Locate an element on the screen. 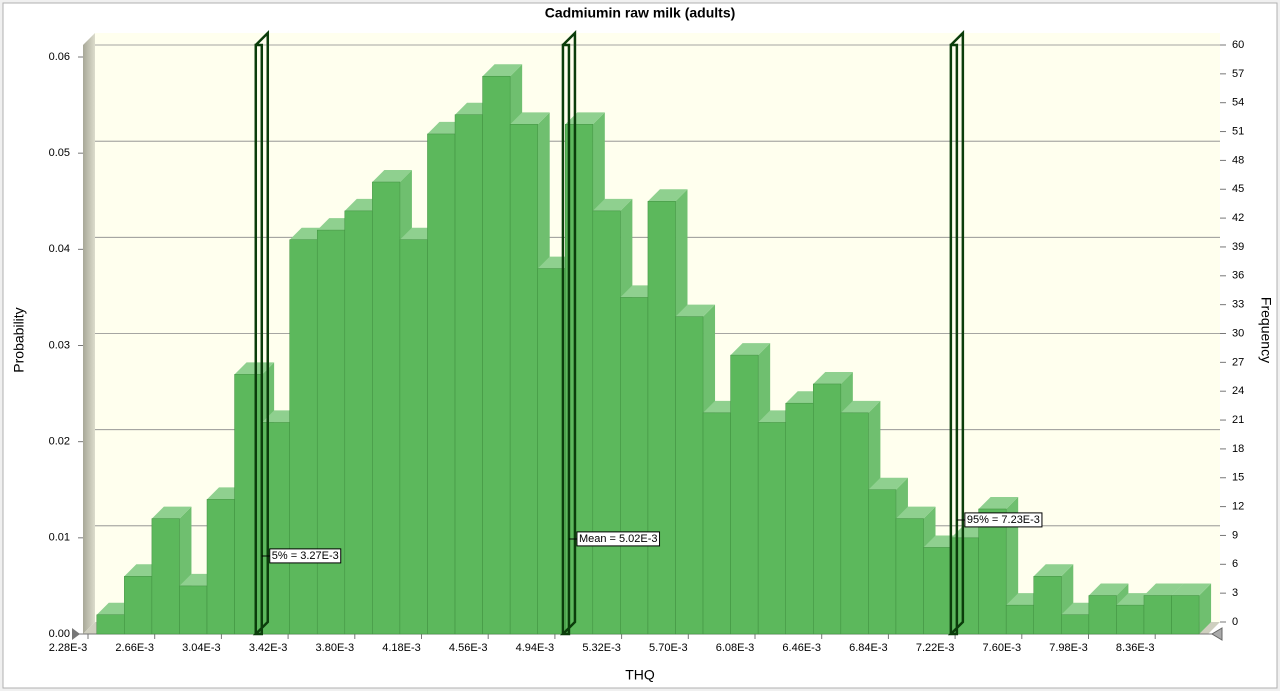  x-tick-label: 3.80E-3 is located at coordinates (335, 648).